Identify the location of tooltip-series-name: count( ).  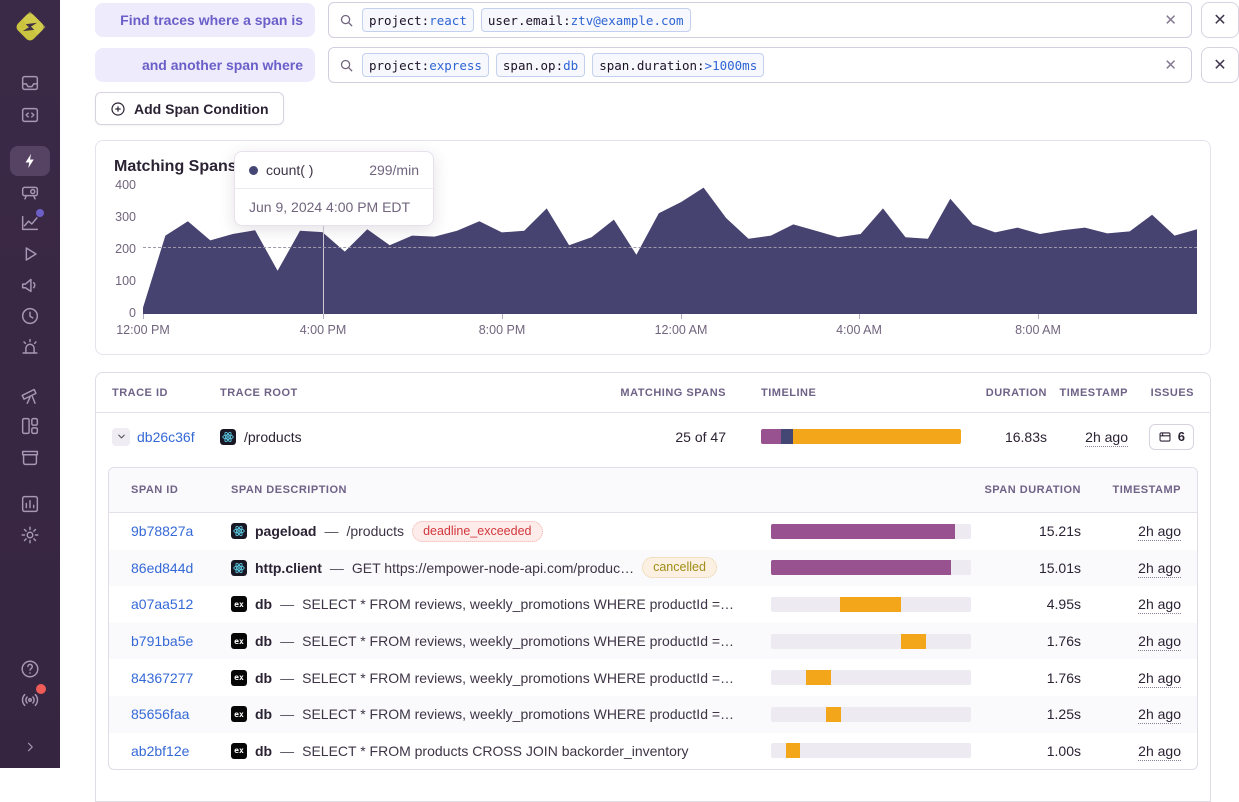
(290, 170).